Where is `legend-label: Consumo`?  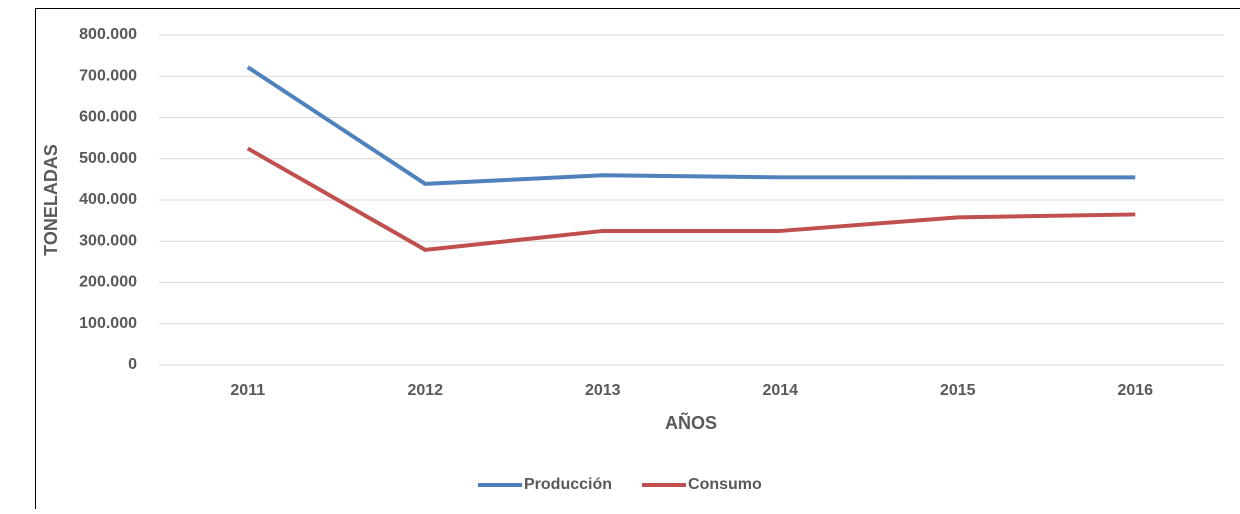 legend-label: Consumo is located at coordinates (725, 484).